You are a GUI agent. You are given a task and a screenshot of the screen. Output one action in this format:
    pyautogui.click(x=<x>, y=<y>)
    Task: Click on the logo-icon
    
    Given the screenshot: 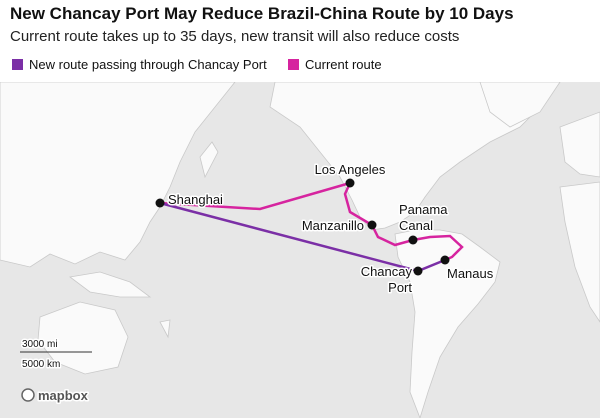 What is the action you would take?
    pyautogui.click(x=28, y=395)
    